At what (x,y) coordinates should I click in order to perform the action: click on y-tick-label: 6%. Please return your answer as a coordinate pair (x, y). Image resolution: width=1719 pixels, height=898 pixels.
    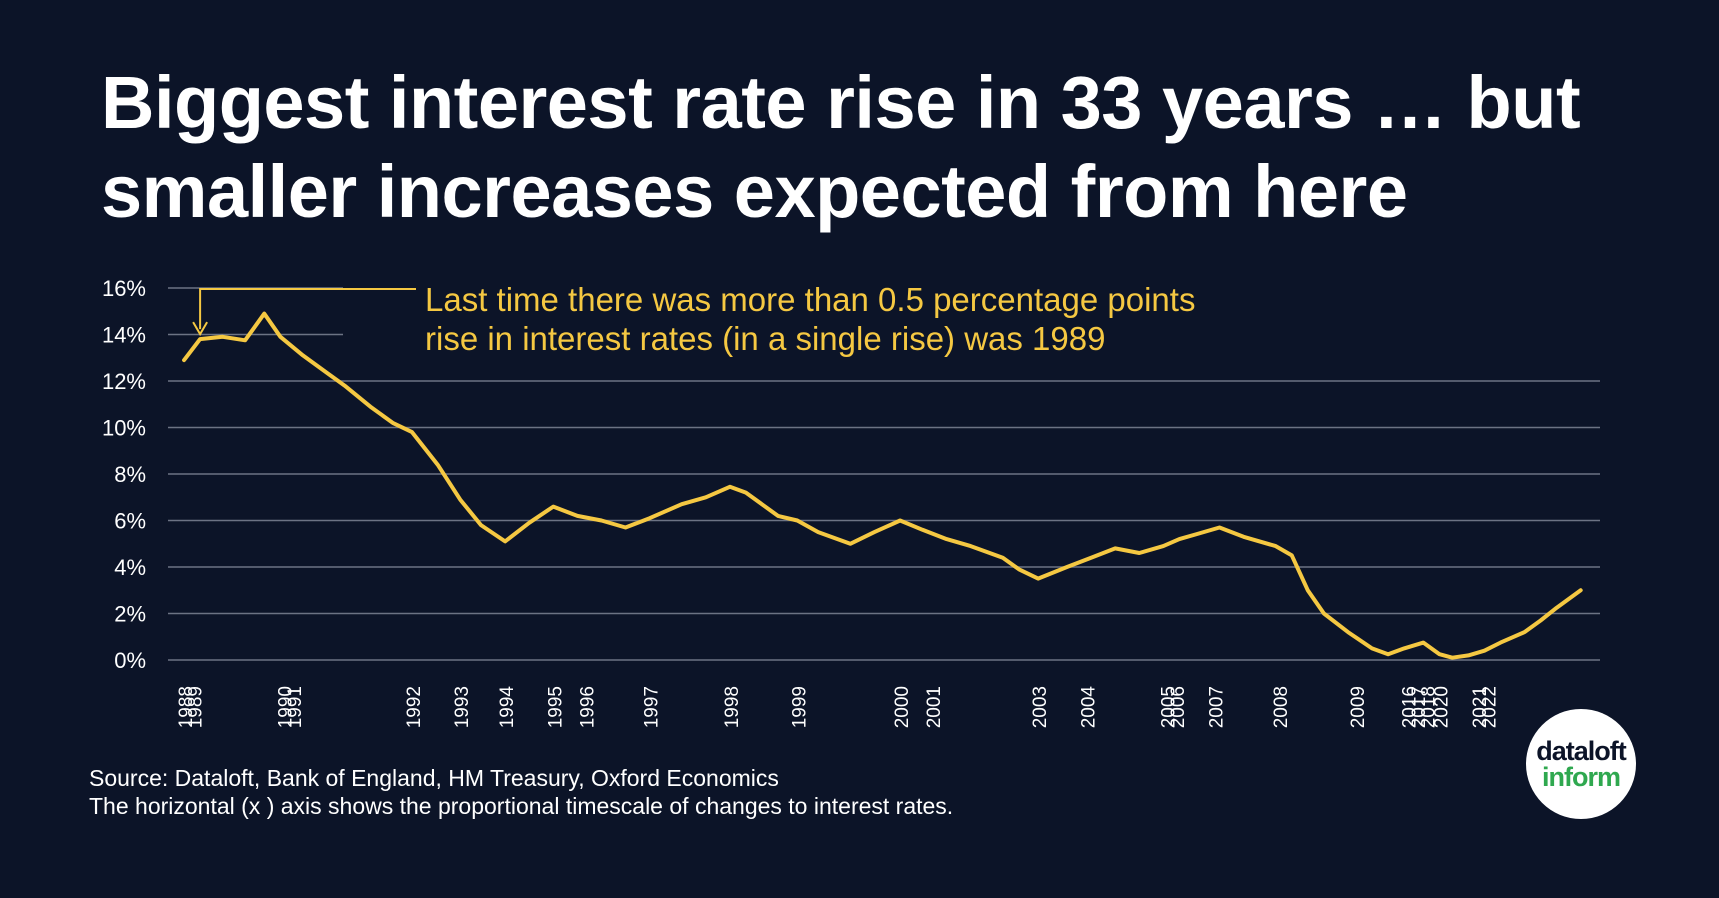
    Looking at the image, I should click on (130, 521).